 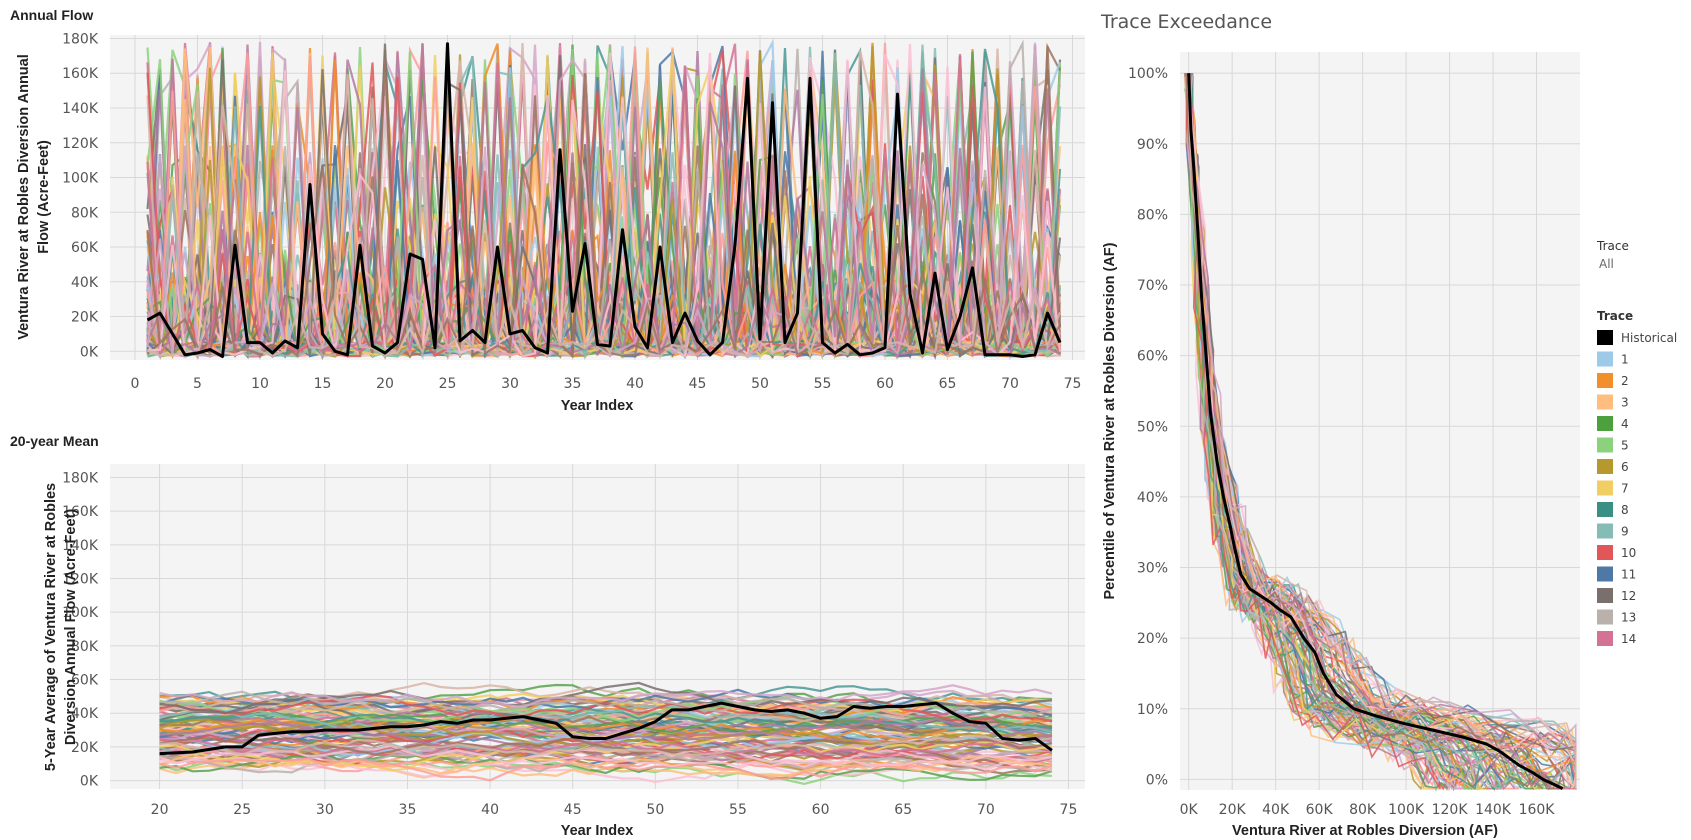 What do you see at coordinates (1649, 338) in the screenshot?
I see `legend-label: Historical` at bounding box center [1649, 338].